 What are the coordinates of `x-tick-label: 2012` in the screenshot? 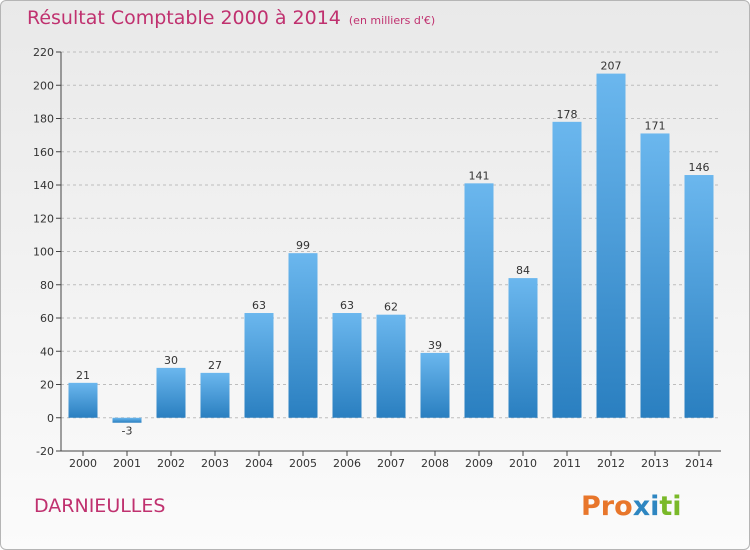 It's located at (611, 463).